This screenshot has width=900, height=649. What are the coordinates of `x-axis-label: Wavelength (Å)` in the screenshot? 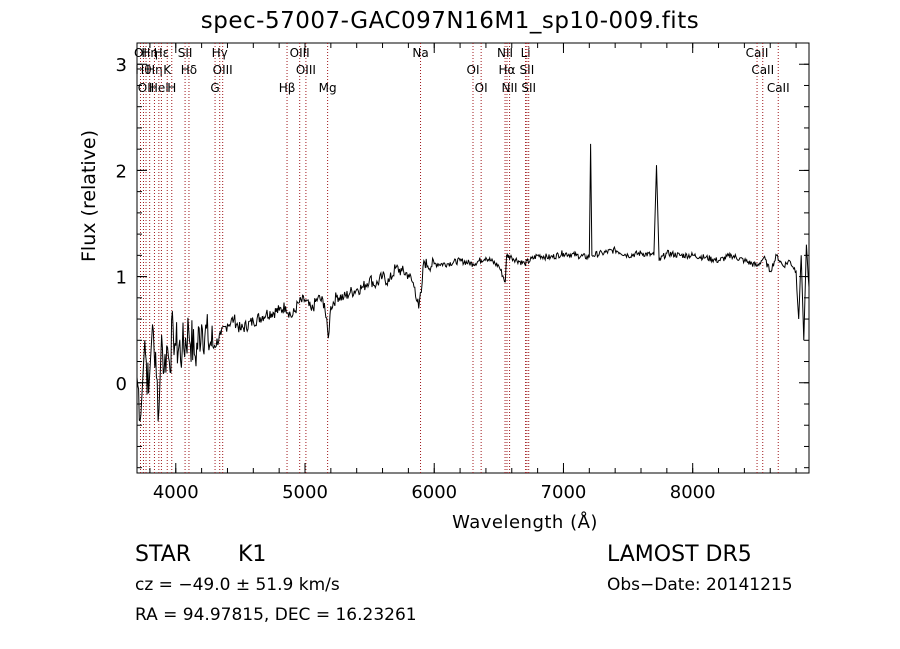 It's located at (525, 522).